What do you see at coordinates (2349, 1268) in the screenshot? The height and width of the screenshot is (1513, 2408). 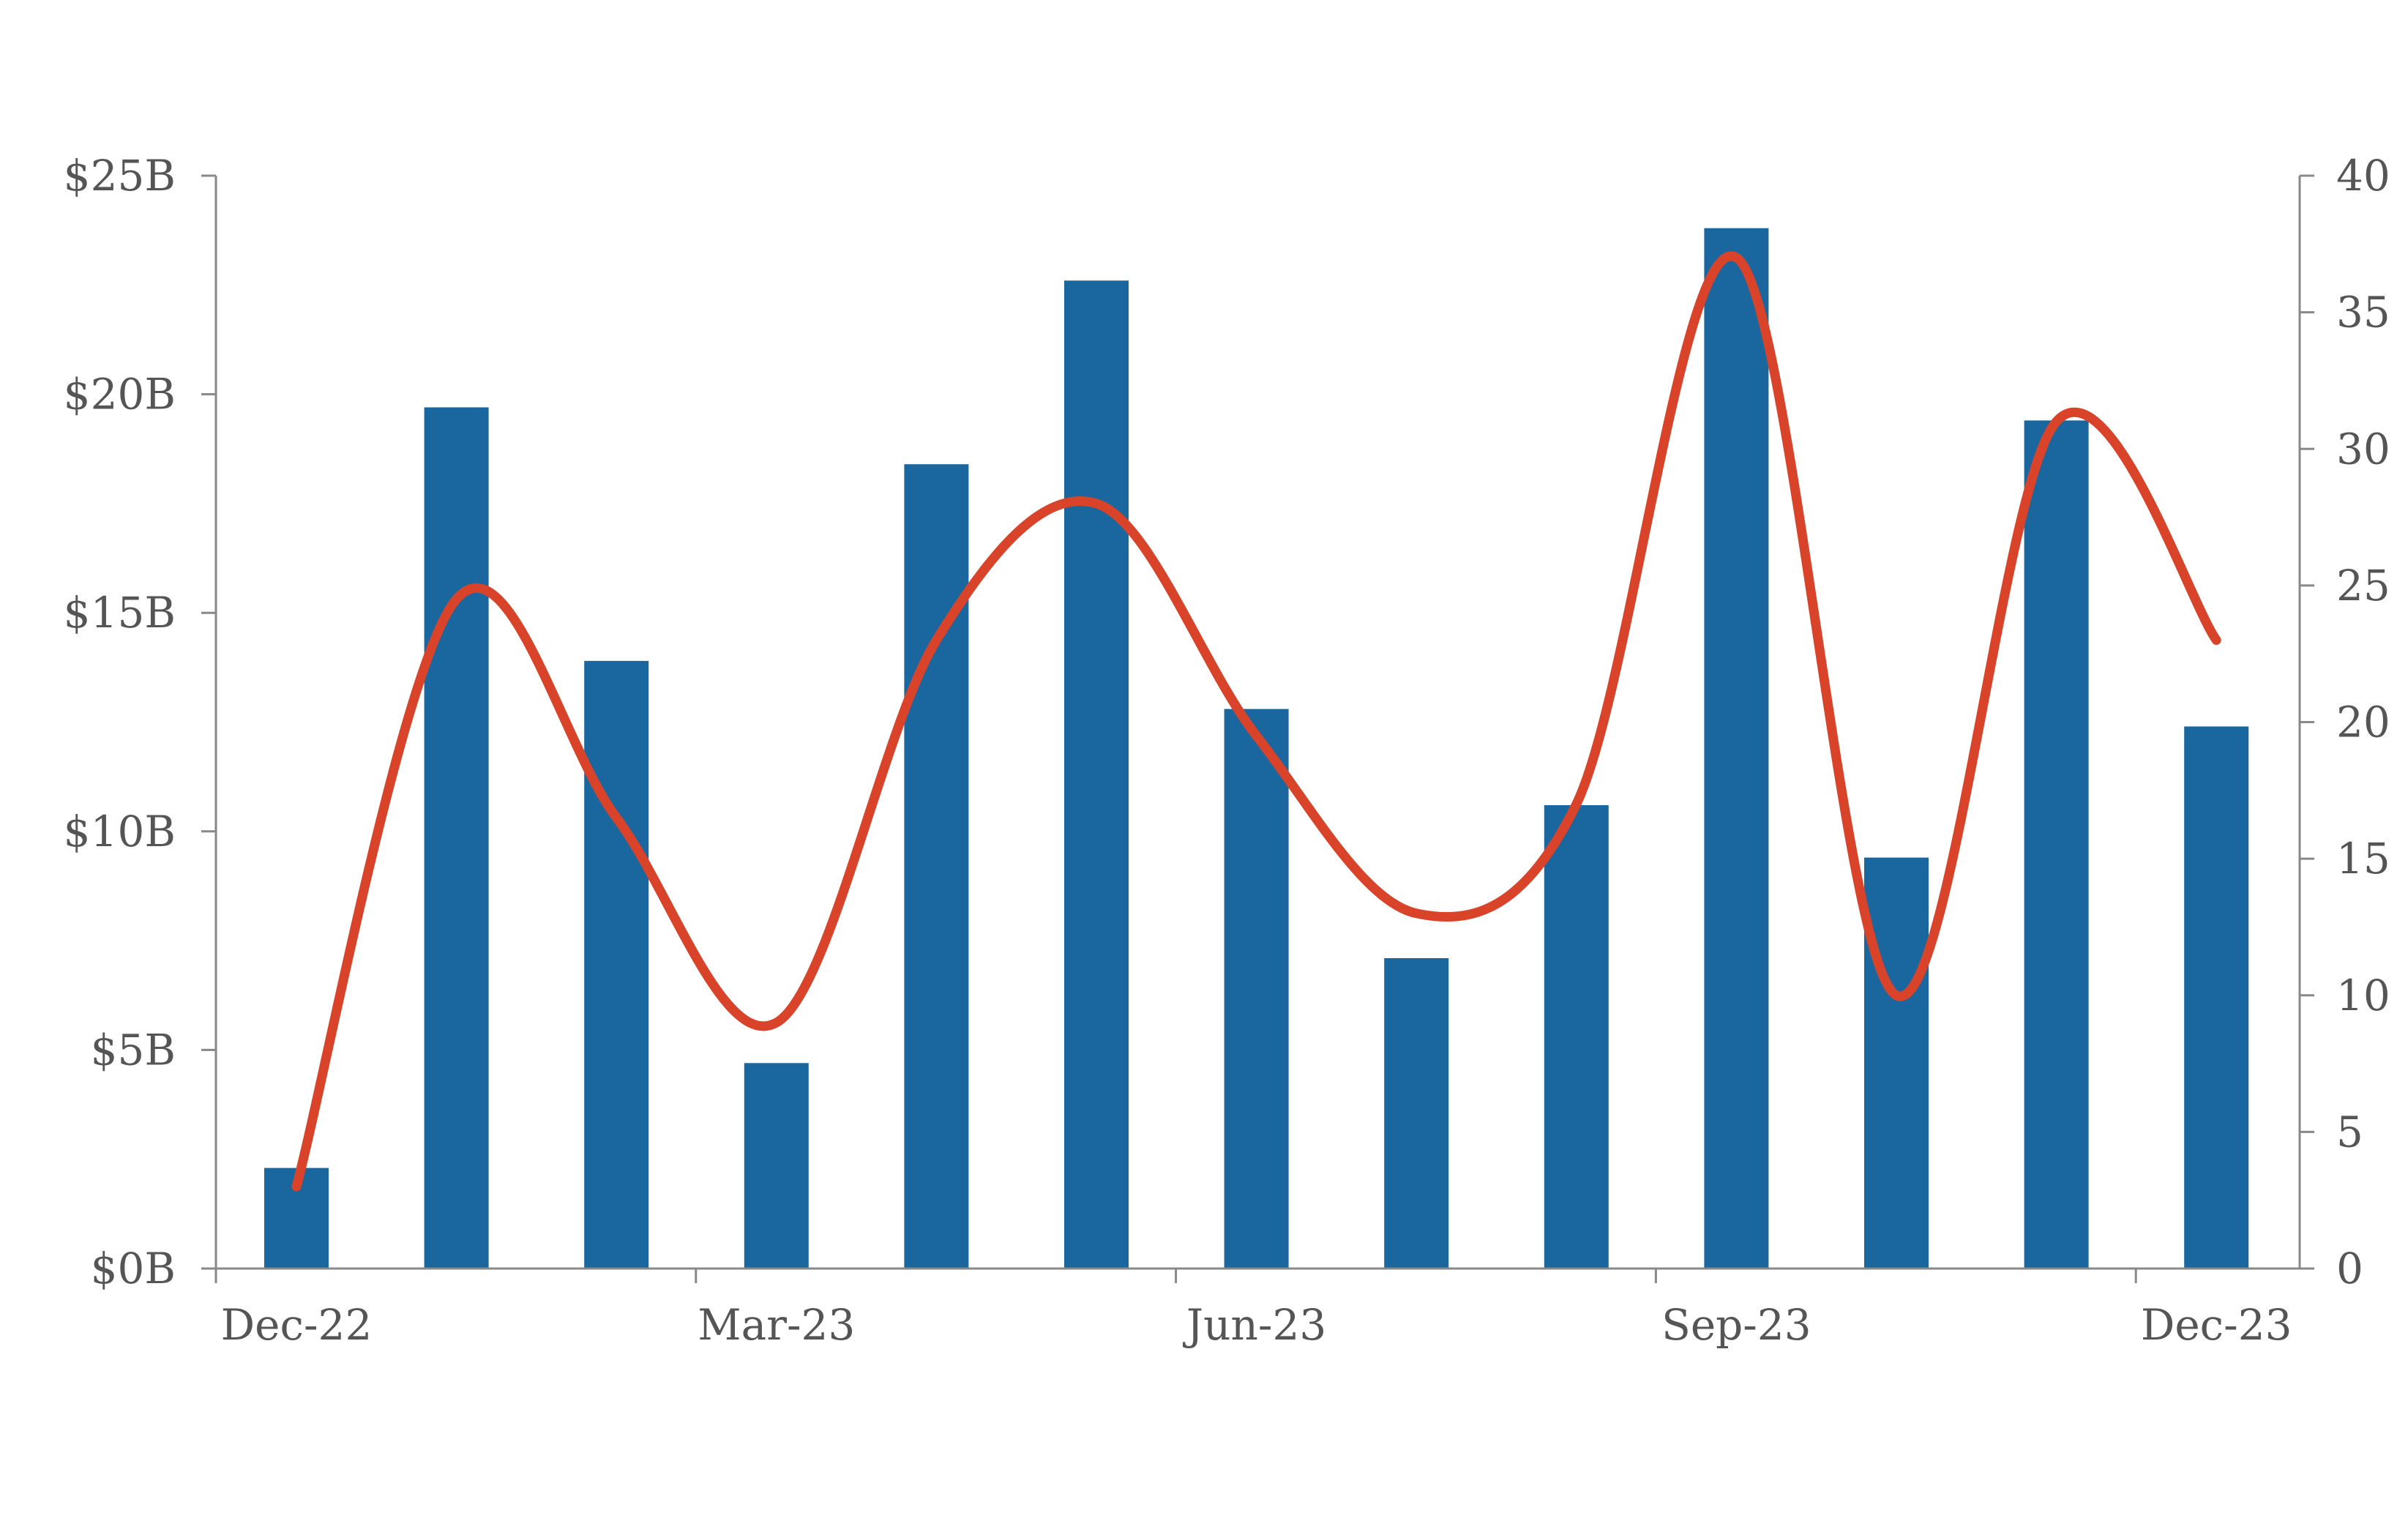 I see `right-y-tick-label: 0` at bounding box center [2349, 1268].